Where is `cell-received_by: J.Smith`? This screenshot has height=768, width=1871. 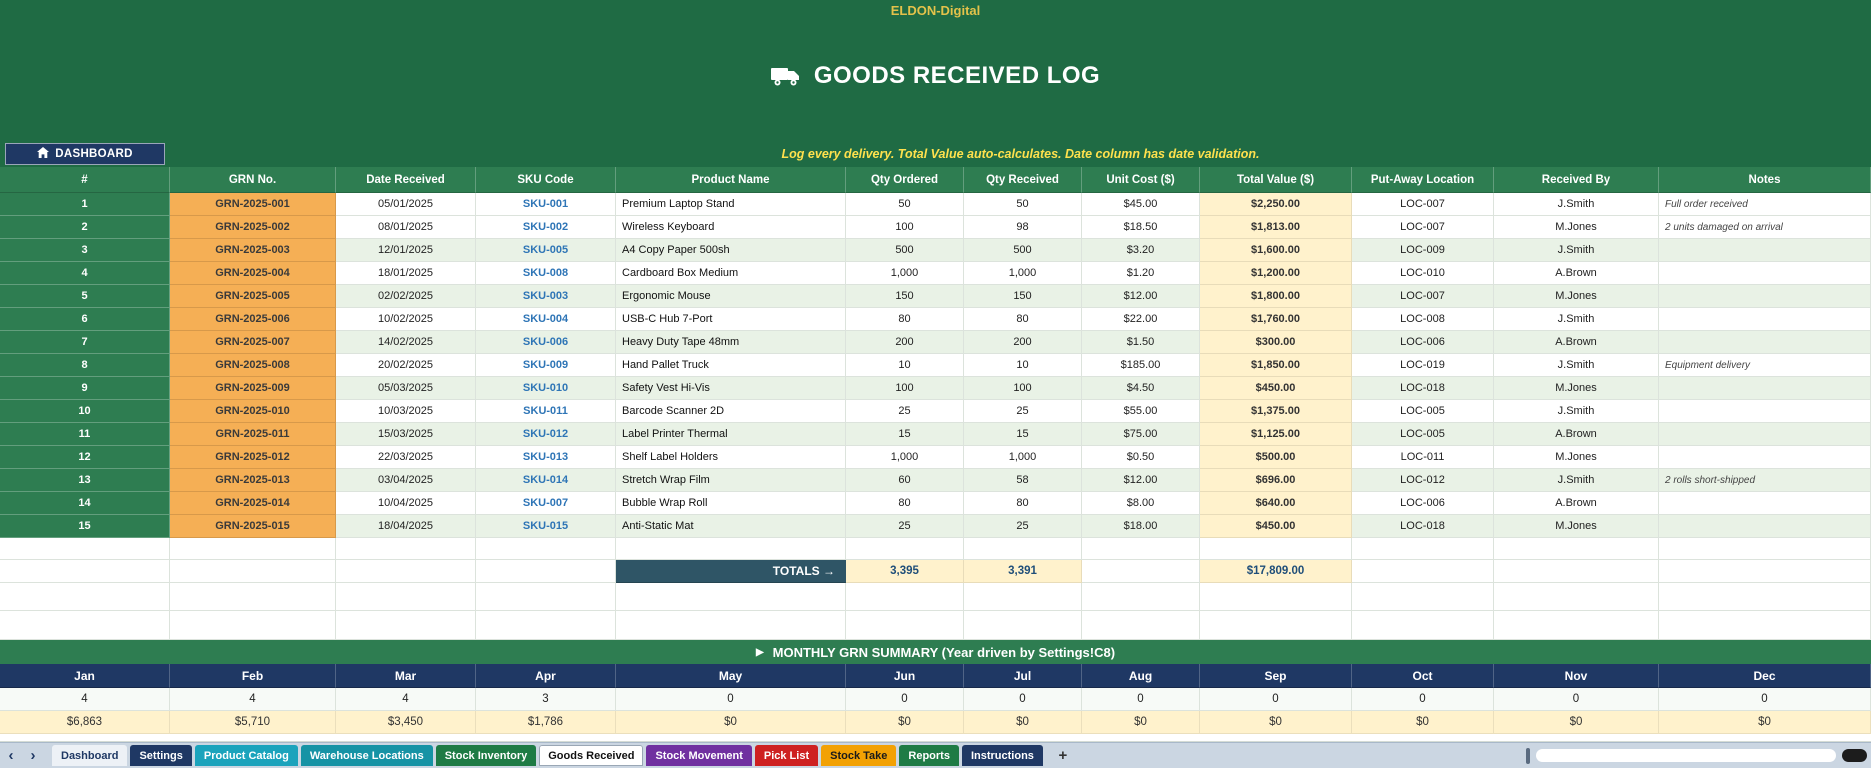
cell-received_by: J.Smith is located at coordinates (1576, 319).